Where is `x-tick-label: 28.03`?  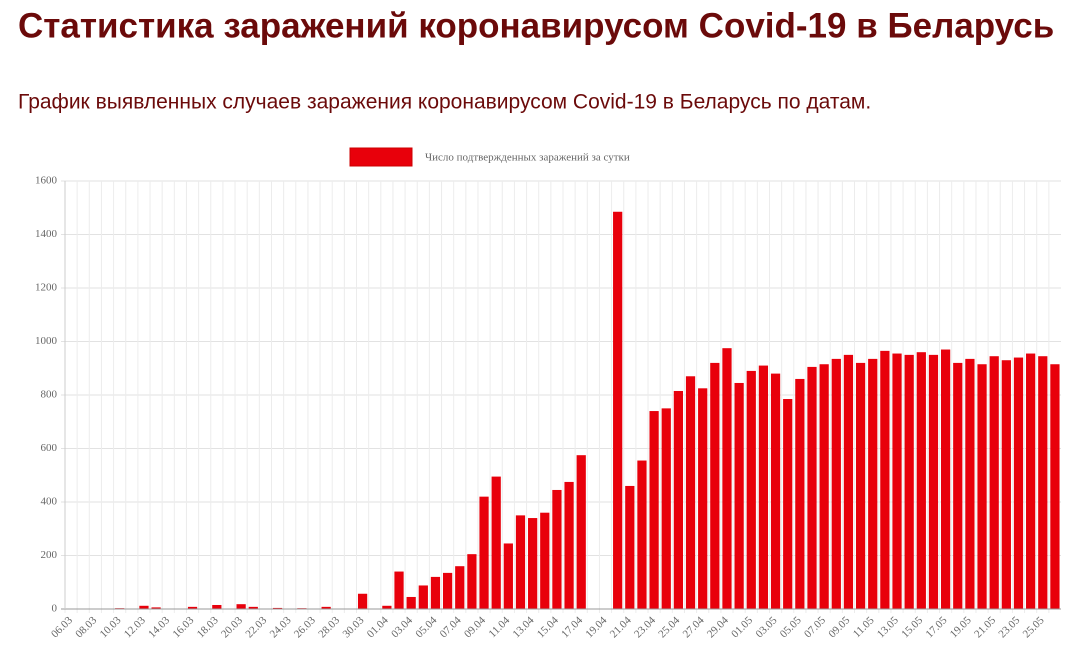
x-tick-label: 28.03 is located at coordinates (329, 627).